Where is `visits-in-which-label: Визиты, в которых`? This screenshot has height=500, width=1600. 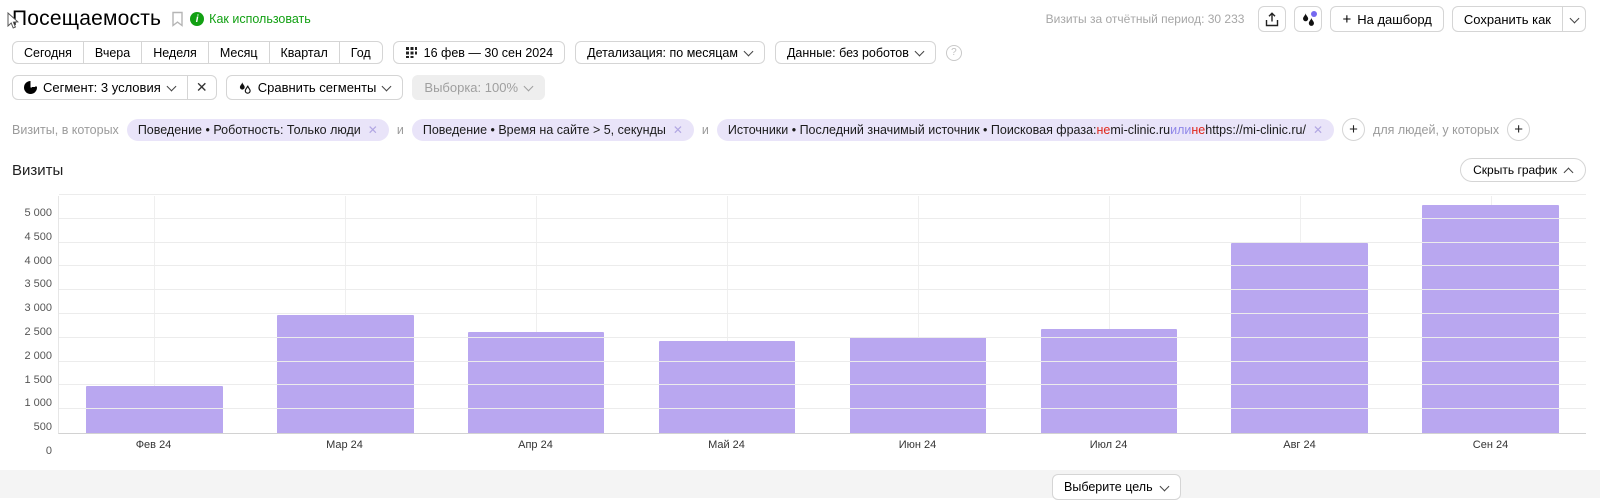 visits-in-which-label: Визиты, в которых is located at coordinates (65, 129).